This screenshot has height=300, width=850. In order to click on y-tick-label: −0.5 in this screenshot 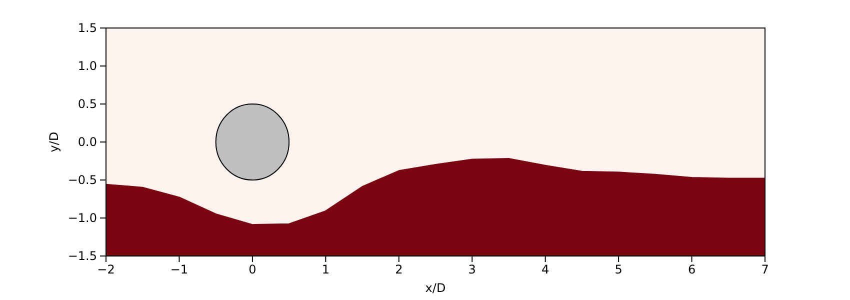, I will do `click(82, 179)`.